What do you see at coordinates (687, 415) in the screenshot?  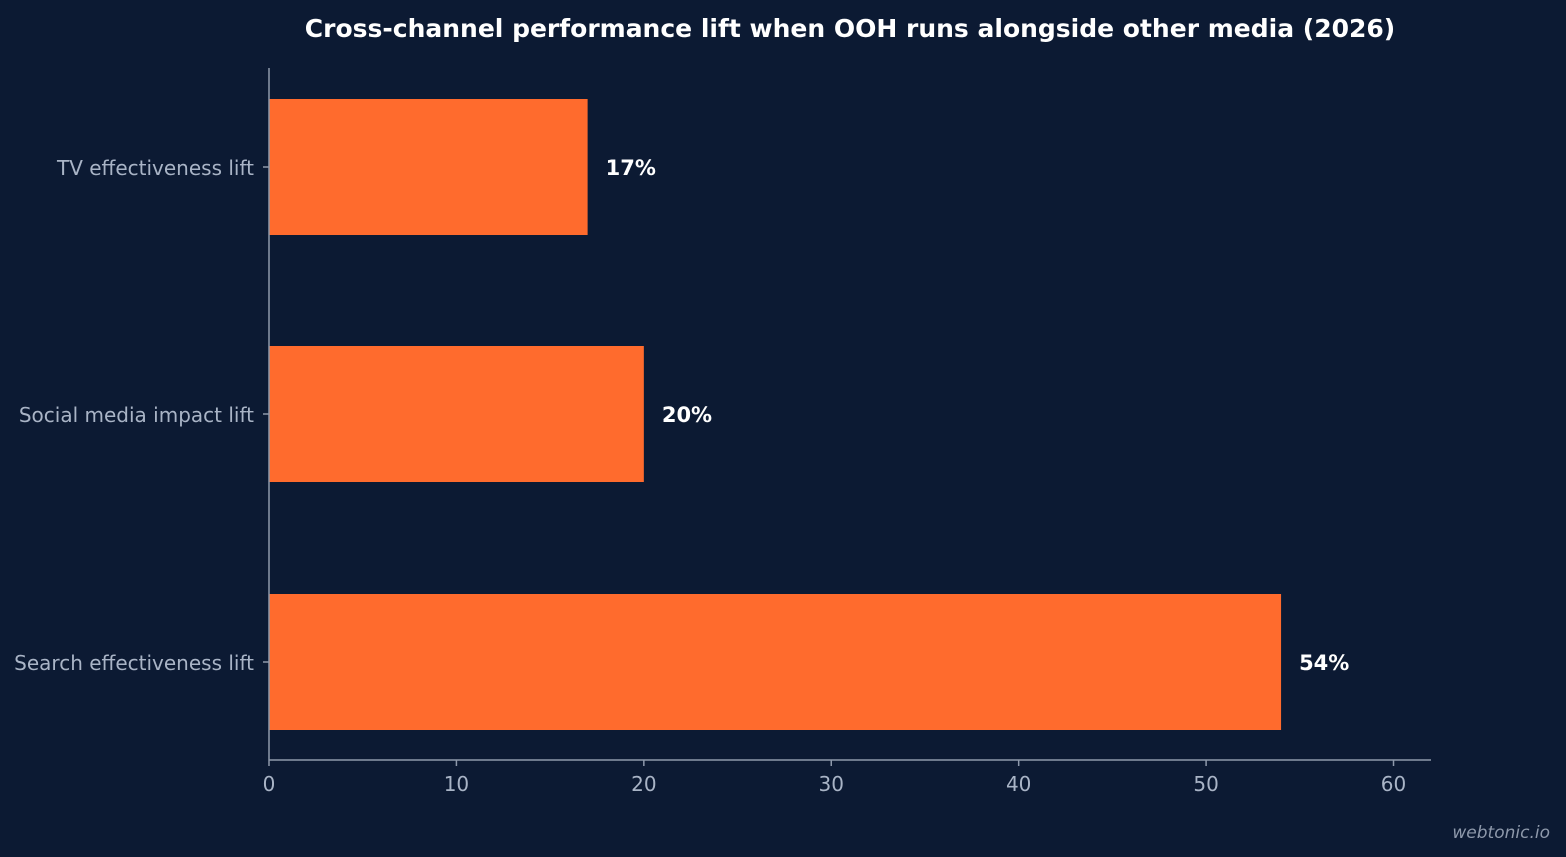 I see `value-label-2: 20%` at bounding box center [687, 415].